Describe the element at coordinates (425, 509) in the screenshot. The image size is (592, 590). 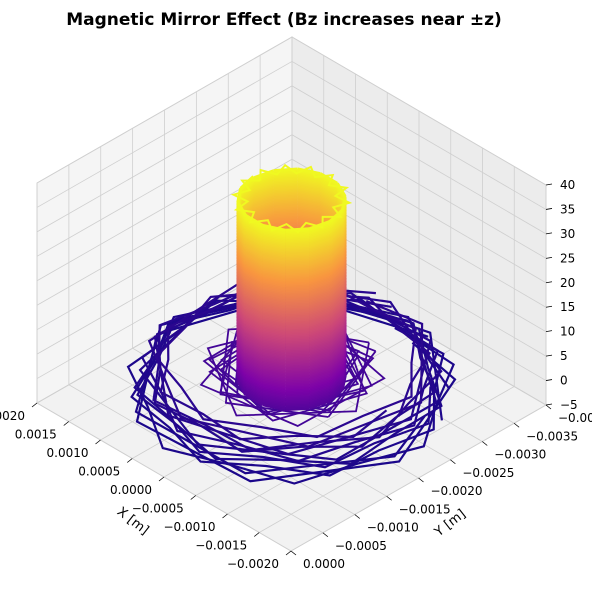
I see `y-tick-label: −0.0015` at that location.